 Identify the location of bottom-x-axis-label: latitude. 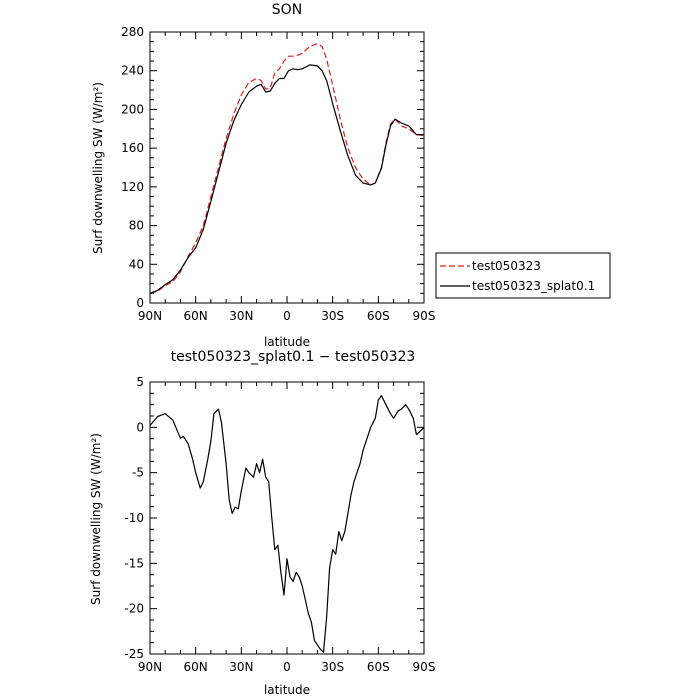
(287, 690).